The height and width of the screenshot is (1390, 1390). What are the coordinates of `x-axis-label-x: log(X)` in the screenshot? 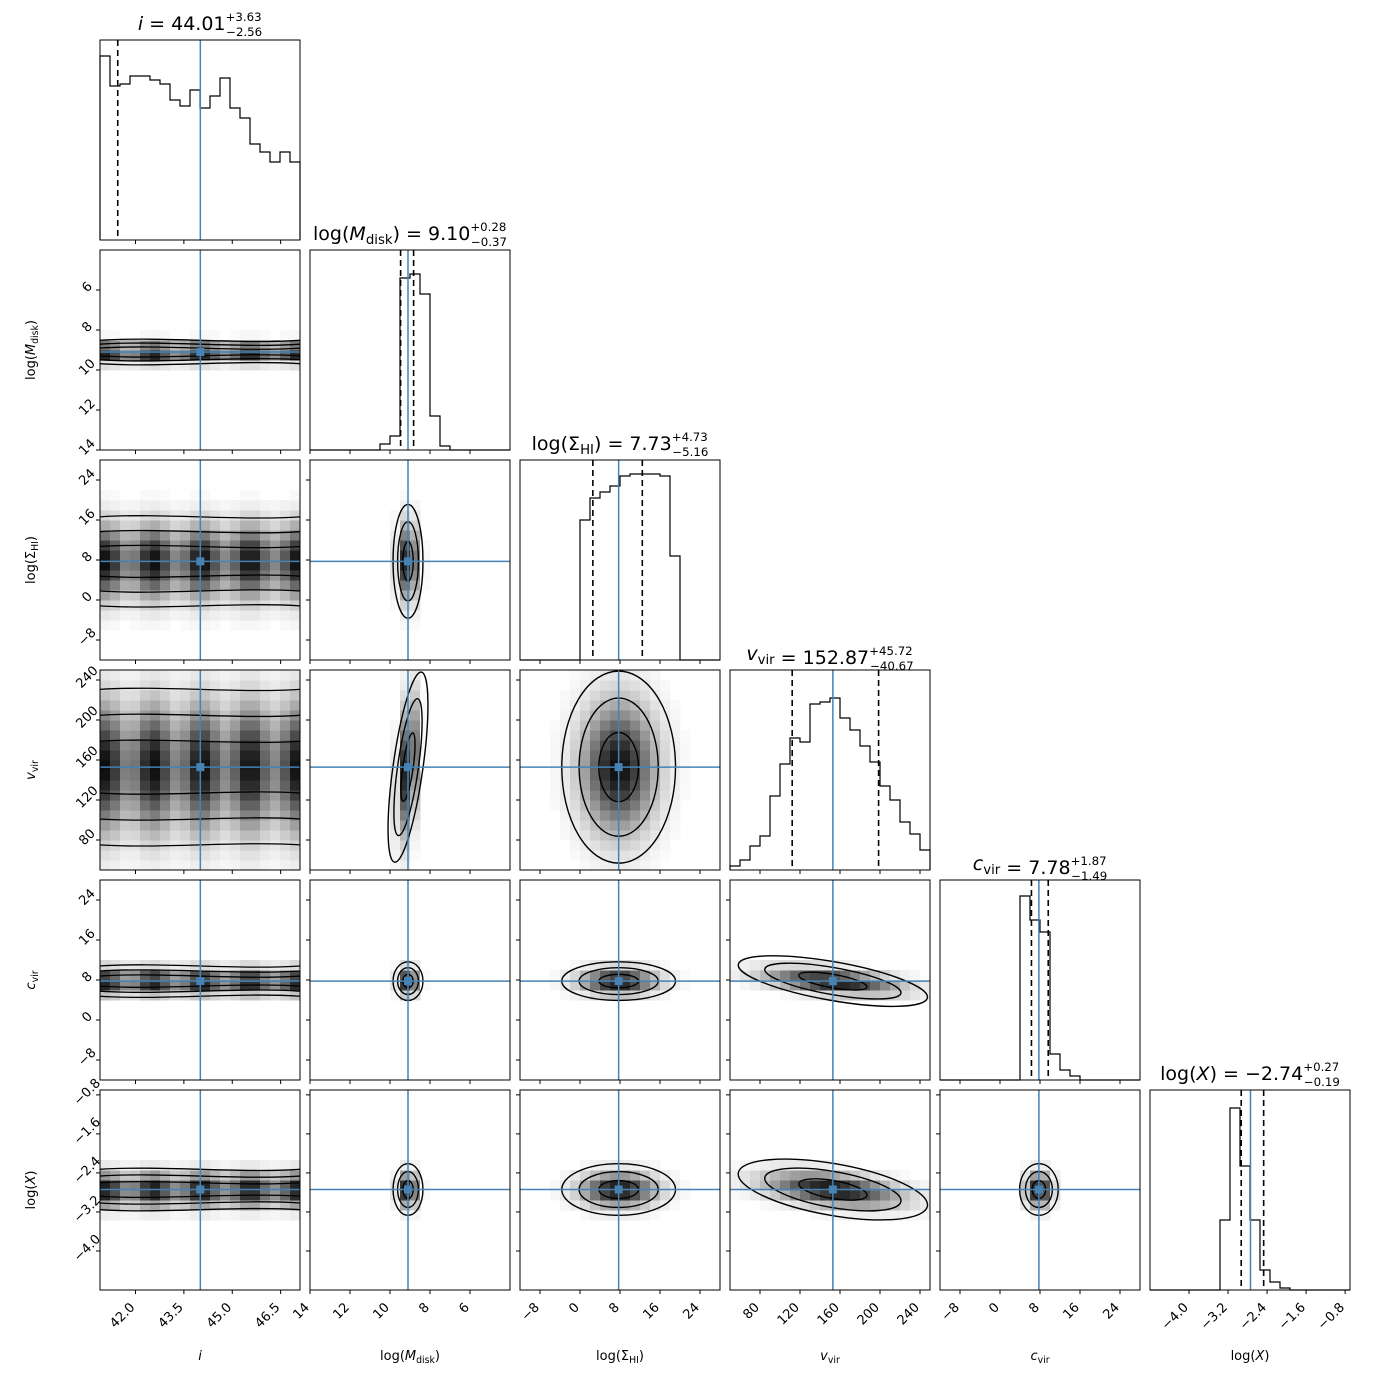 It's located at (1250, 1356).